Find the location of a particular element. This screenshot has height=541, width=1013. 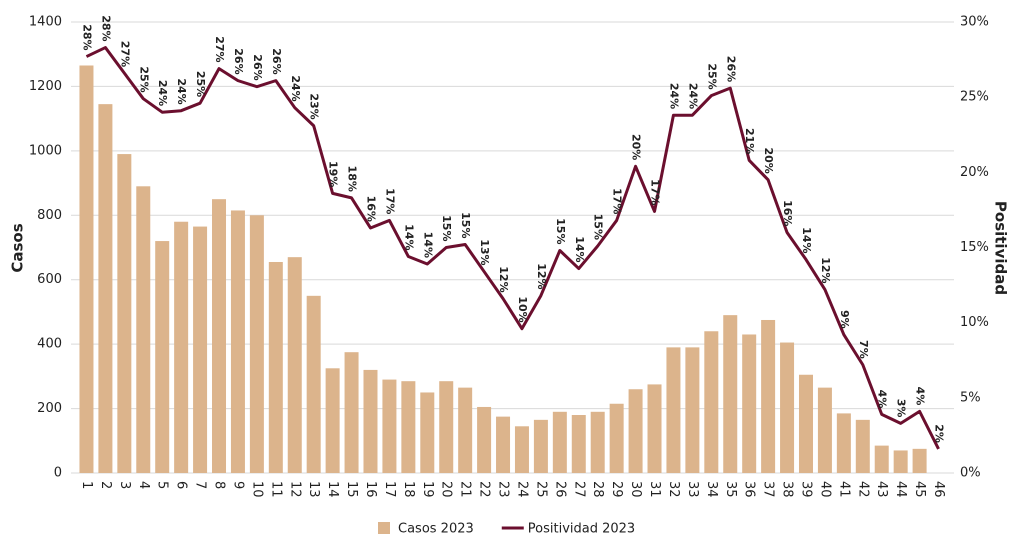

x-tick-label: 23 is located at coordinates (503, 489).